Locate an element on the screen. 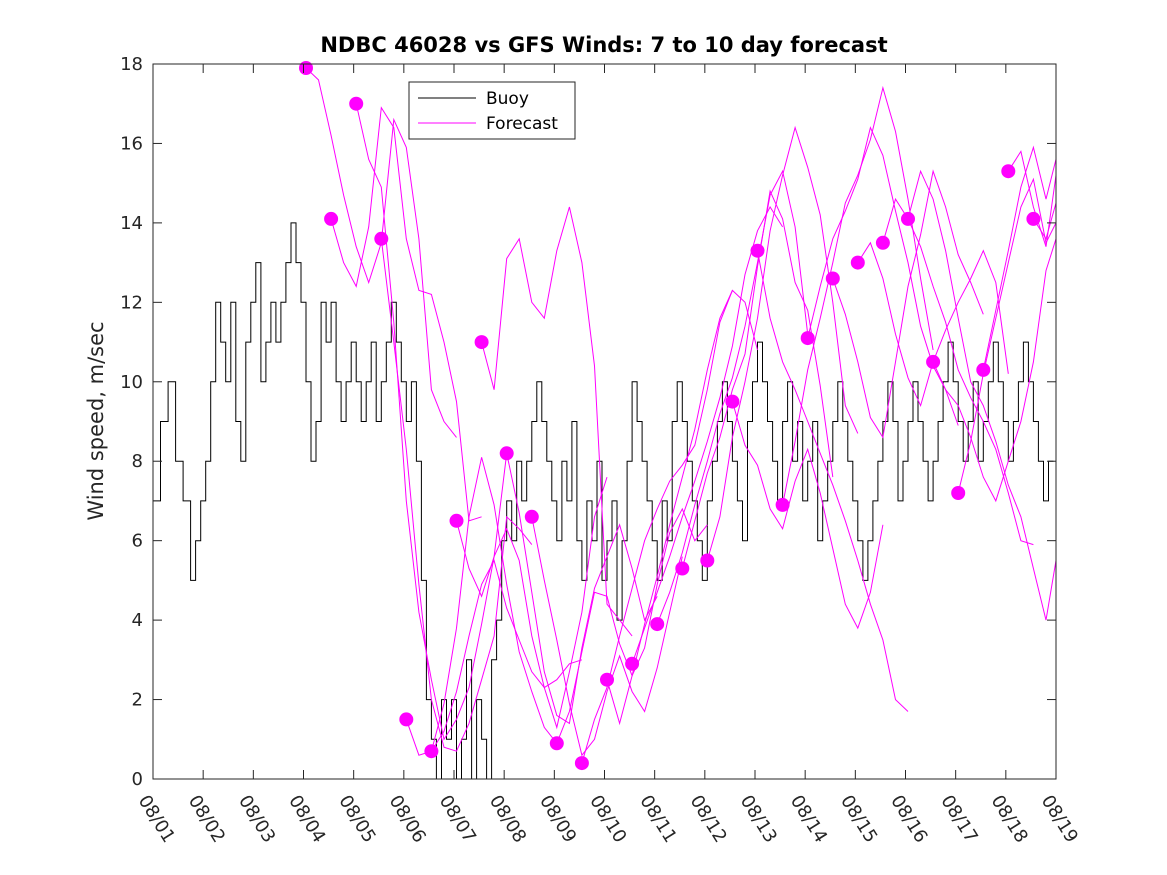 The image size is (1167, 875). y-tick-label-2: 2 is located at coordinates (137, 700).